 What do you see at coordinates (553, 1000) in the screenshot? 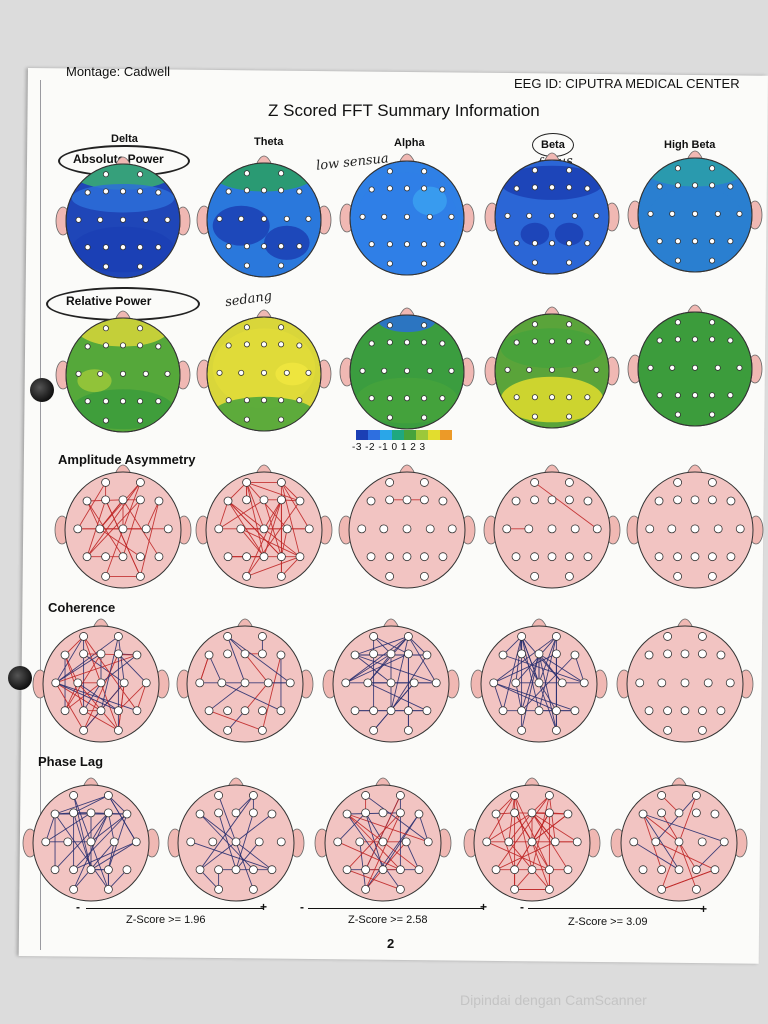
I see `scanner-watermark: Dipindai dengan CamScanner` at bounding box center [553, 1000].